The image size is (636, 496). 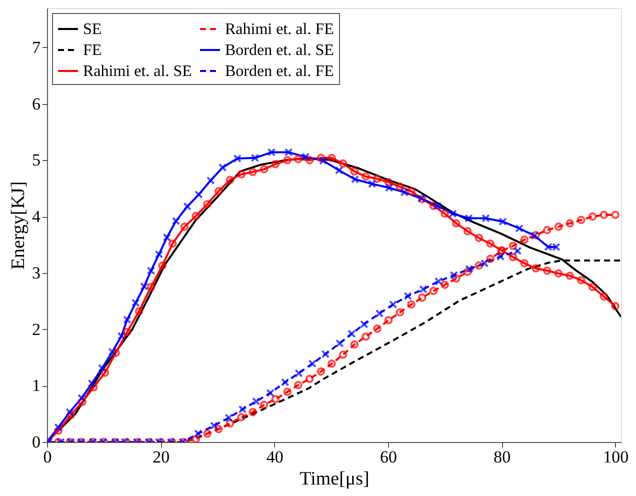 What do you see at coordinates (279, 50) in the screenshot?
I see `legend-label: Borden et. al. SE` at bounding box center [279, 50].